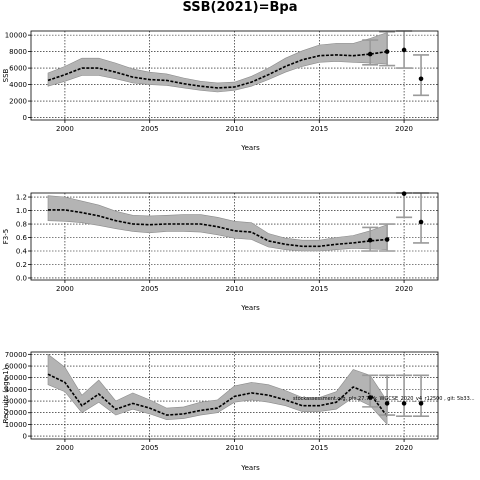 The width and height of the screenshot is (480, 480). I want to click on y-tick-label: 2000, so click(18, 102).